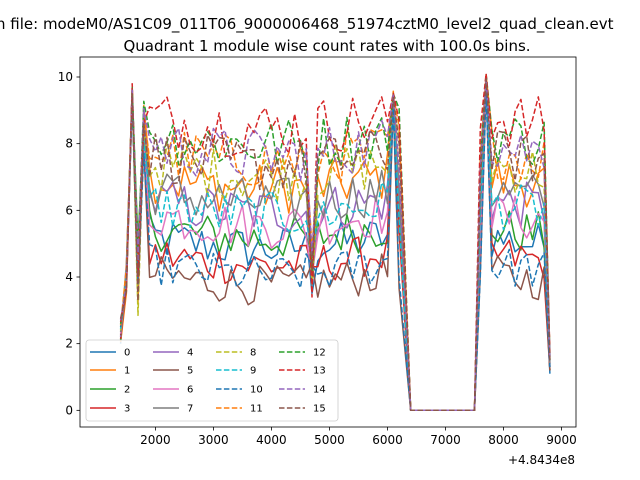  I want to click on y-tick-label: 8, so click(69, 144).